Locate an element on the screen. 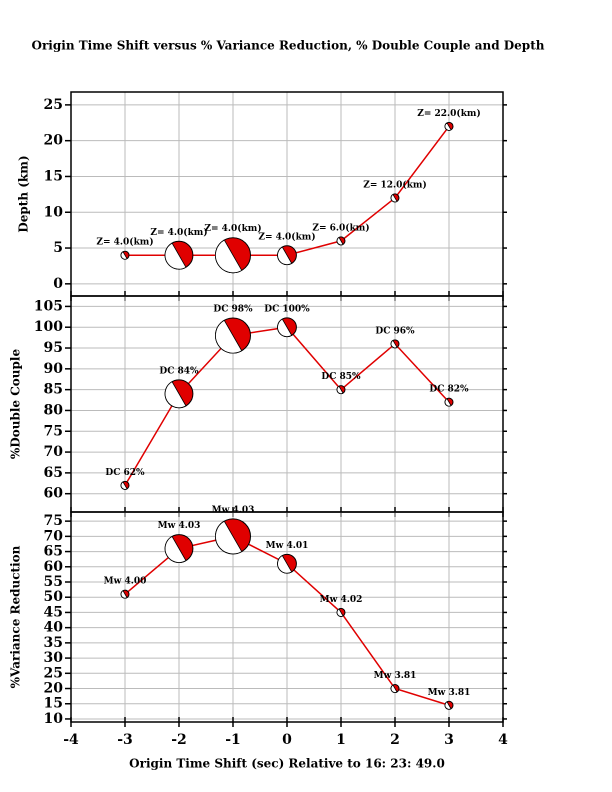 This screenshot has height=792, width=612. value-label: Z= 6.0(km) is located at coordinates (340, 227).